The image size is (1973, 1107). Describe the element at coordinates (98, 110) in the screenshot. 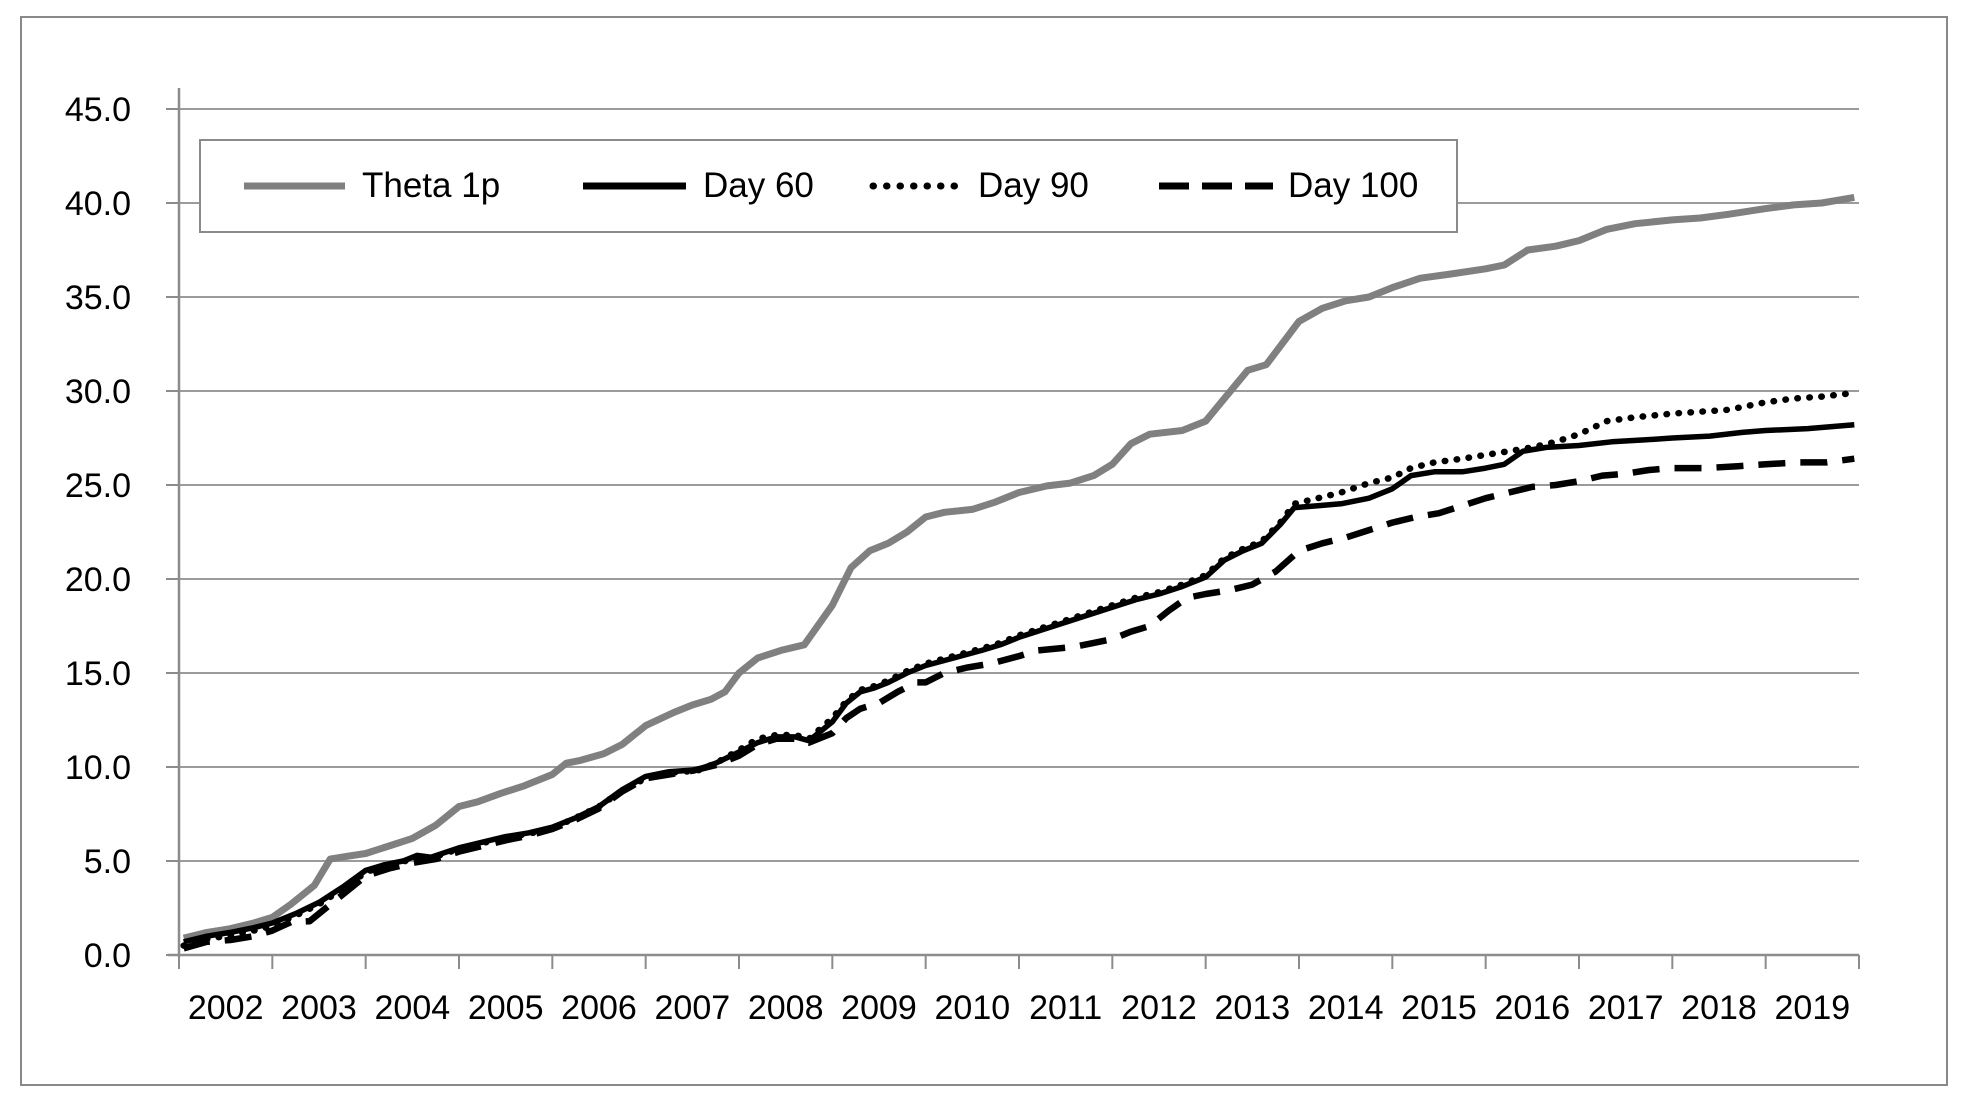

I see `y-axis-label-45.0: 45.0` at that location.